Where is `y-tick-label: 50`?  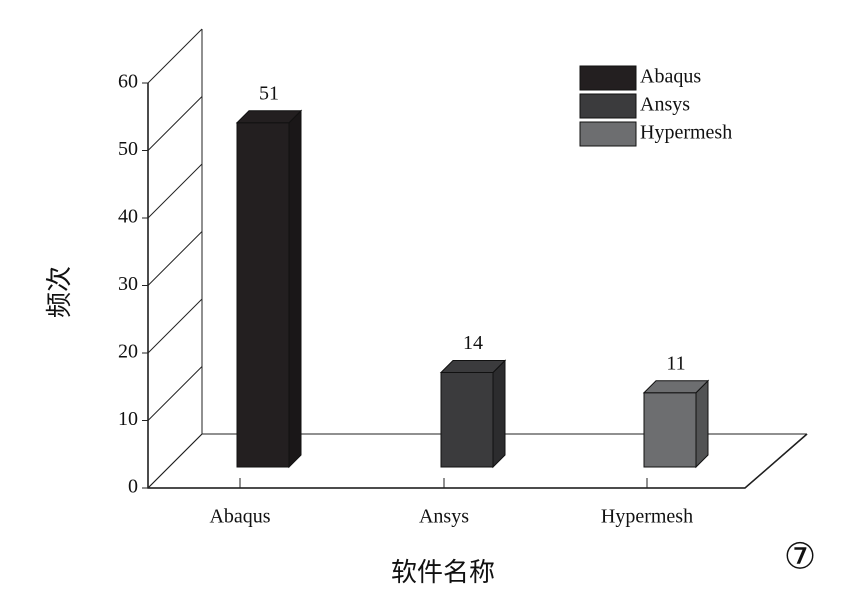 y-tick-label: 50 is located at coordinates (128, 149).